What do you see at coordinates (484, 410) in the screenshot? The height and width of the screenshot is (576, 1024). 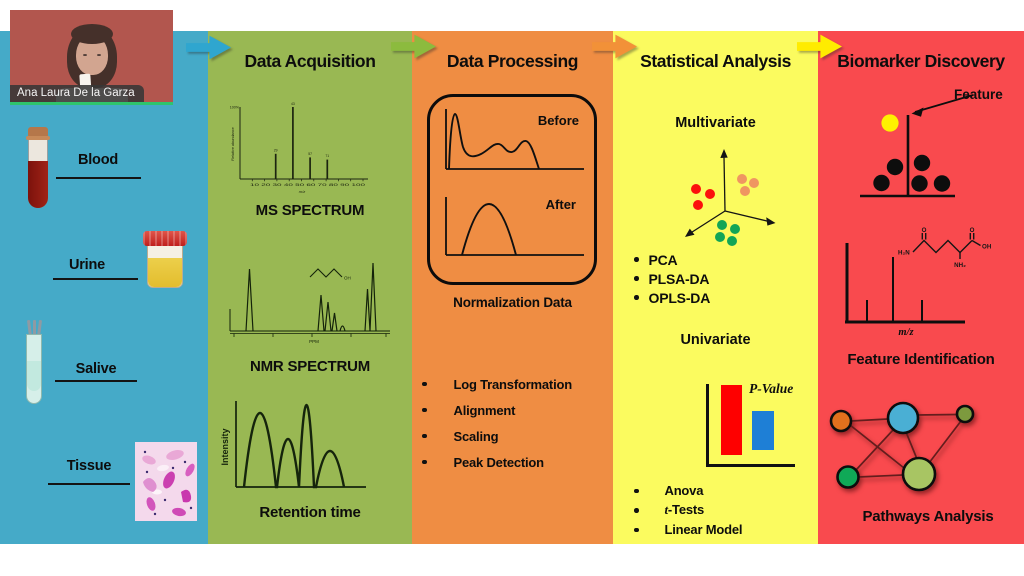 I see `processing-bullet: Alignment` at bounding box center [484, 410].